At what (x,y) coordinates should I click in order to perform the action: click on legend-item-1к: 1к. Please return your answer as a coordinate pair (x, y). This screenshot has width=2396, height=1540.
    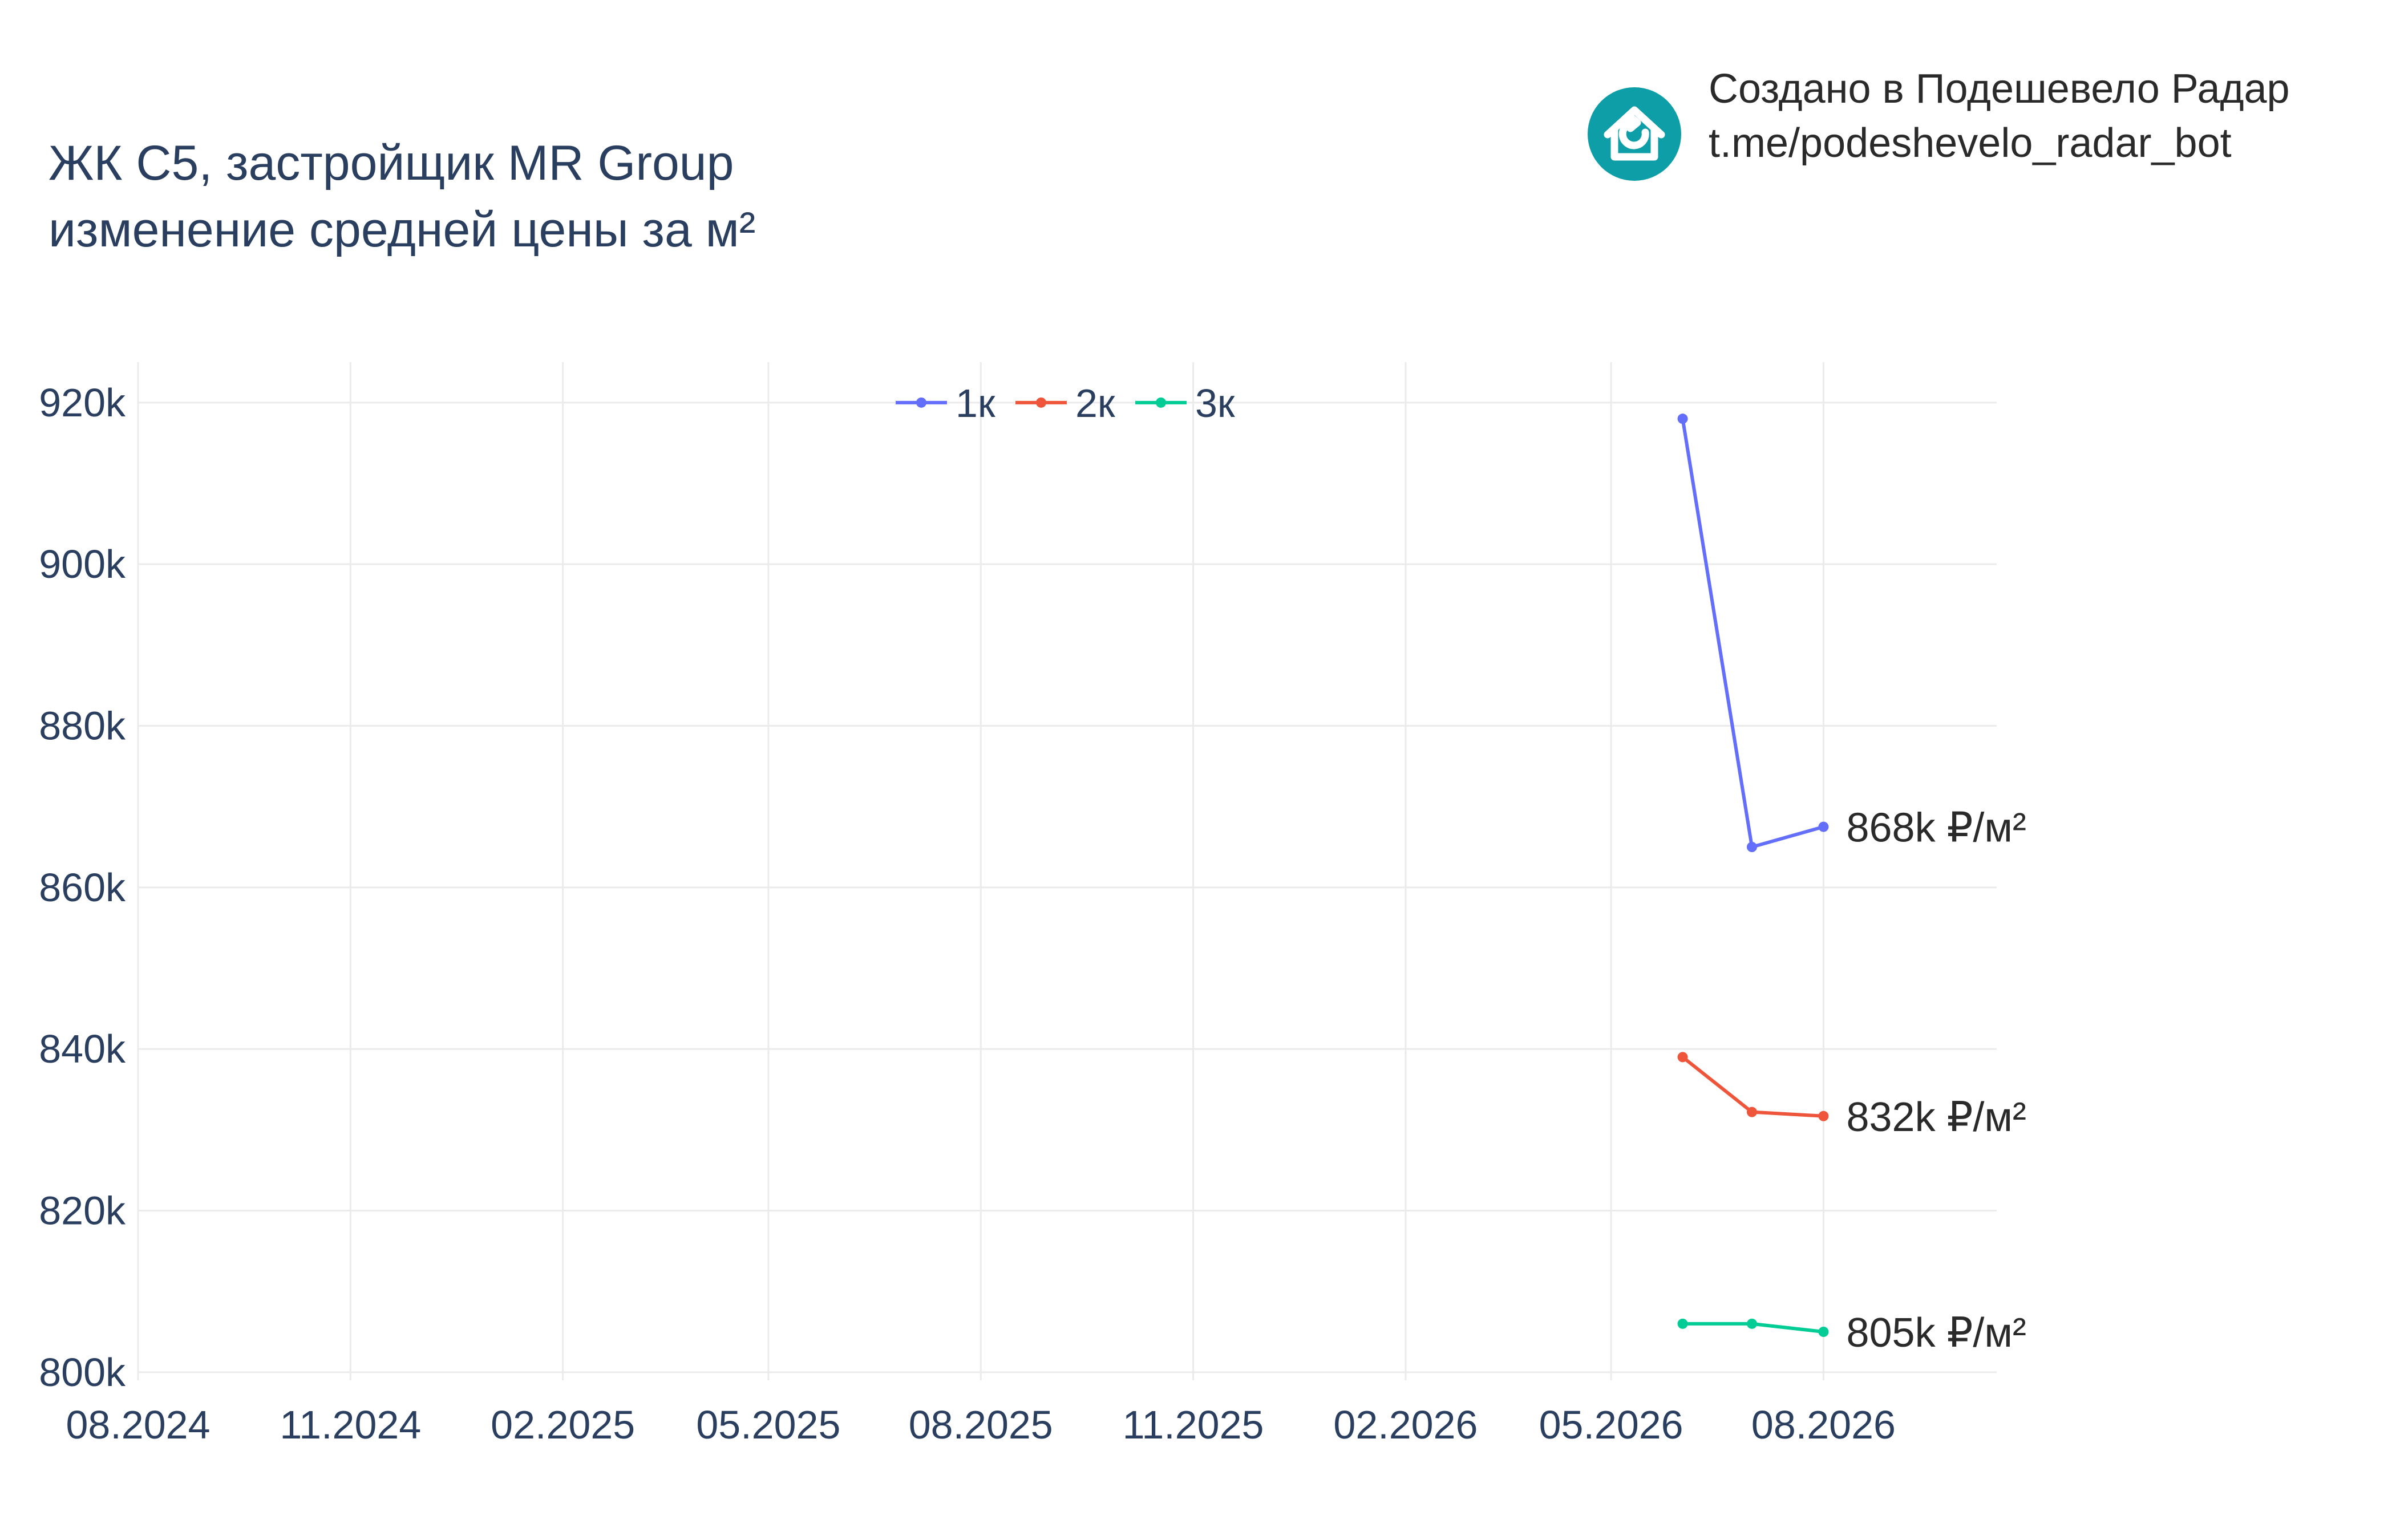
    Looking at the image, I should click on (945, 403).